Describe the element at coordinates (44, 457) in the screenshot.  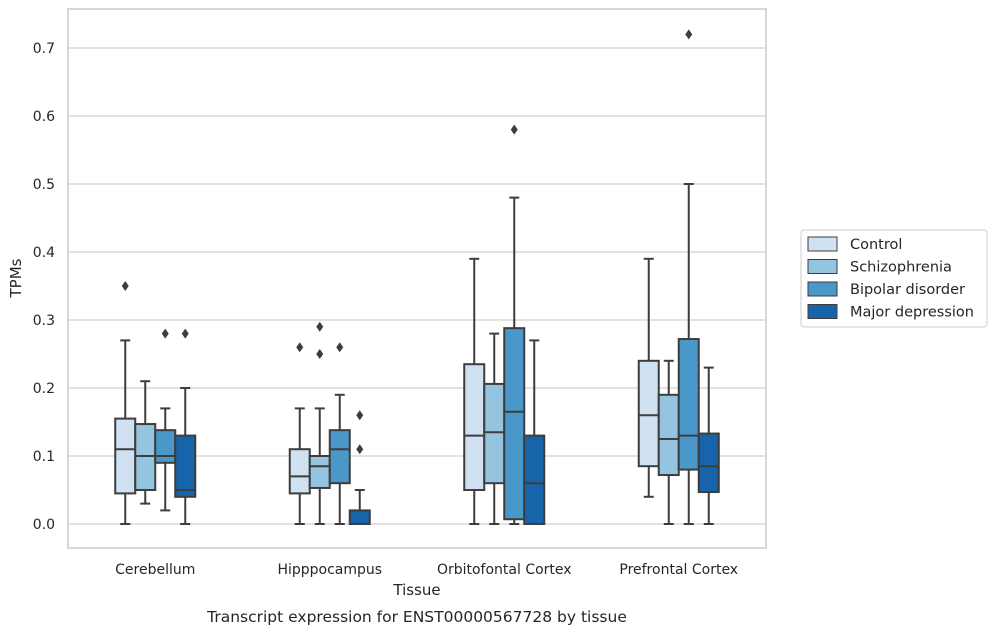
I see `y-tick-label: 0.1` at that location.